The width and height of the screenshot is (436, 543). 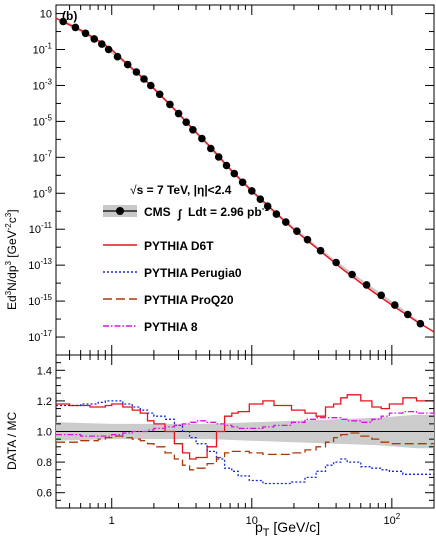 I want to click on x-axis-title: pT [GeV/c], so click(x=287, y=529).